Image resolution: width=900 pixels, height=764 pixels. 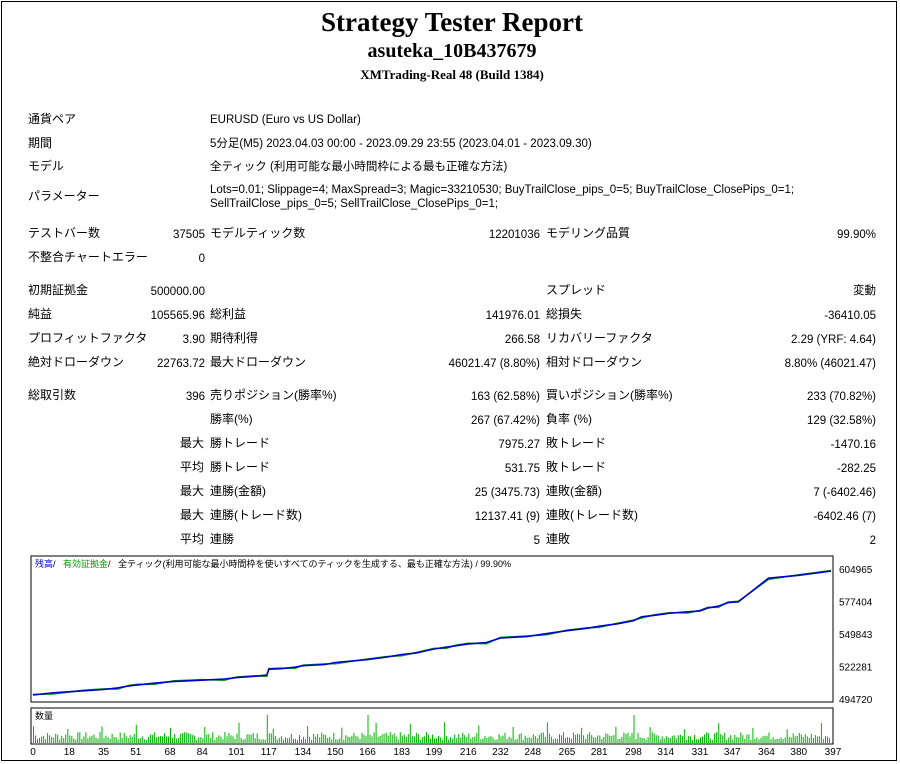 I want to click on x-tick-label: 216, so click(x=468, y=752).